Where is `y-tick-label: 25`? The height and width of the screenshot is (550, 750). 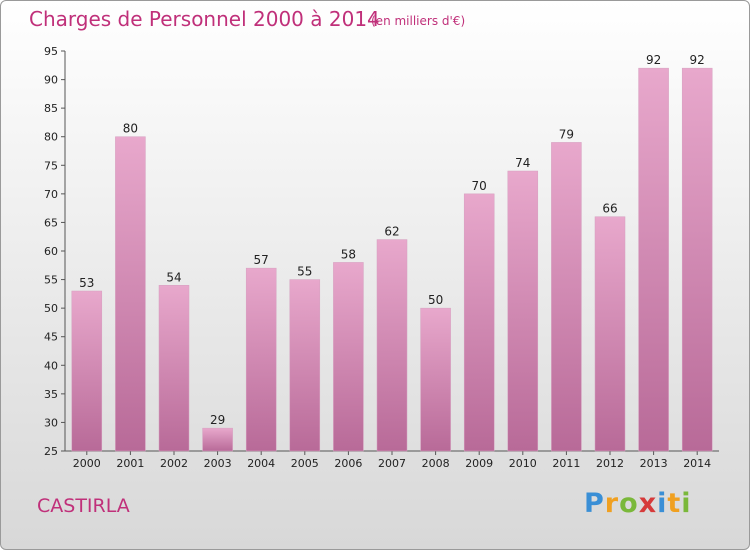
y-tick-label: 25 is located at coordinates (51, 451).